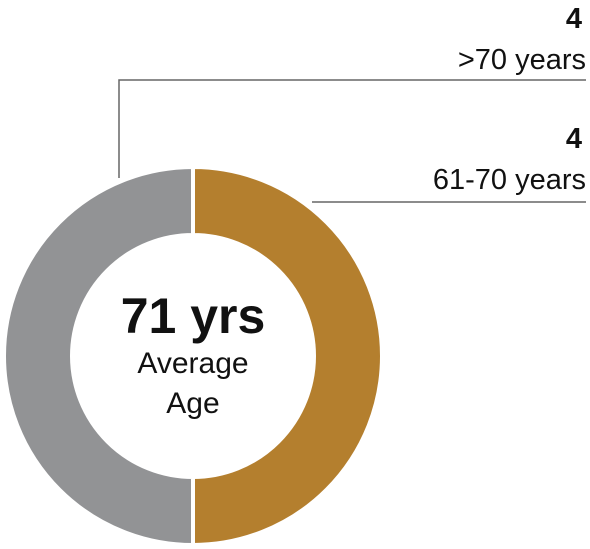 The height and width of the screenshot is (549, 590). What do you see at coordinates (574, 19) in the screenshot?
I see `callout-count-over-70: 4` at bounding box center [574, 19].